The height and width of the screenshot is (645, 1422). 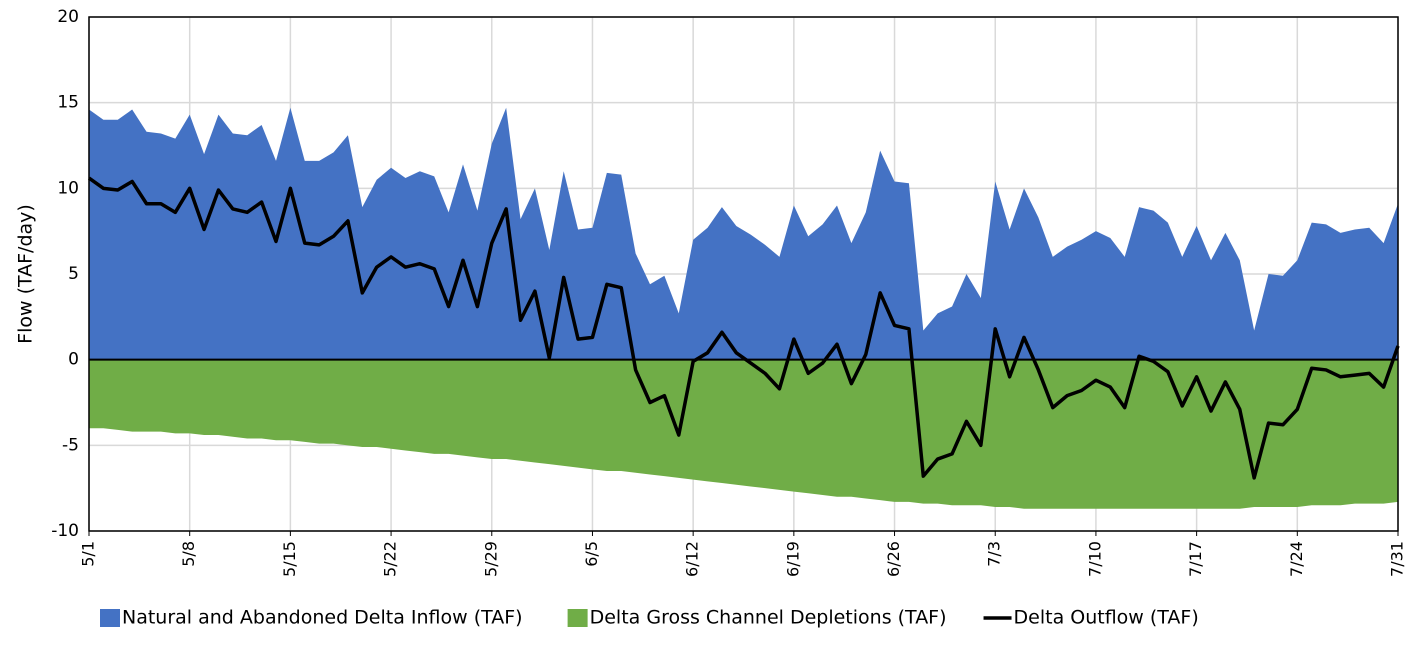 I want to click on y-tick-label: 15, so click(x=68, y=103).